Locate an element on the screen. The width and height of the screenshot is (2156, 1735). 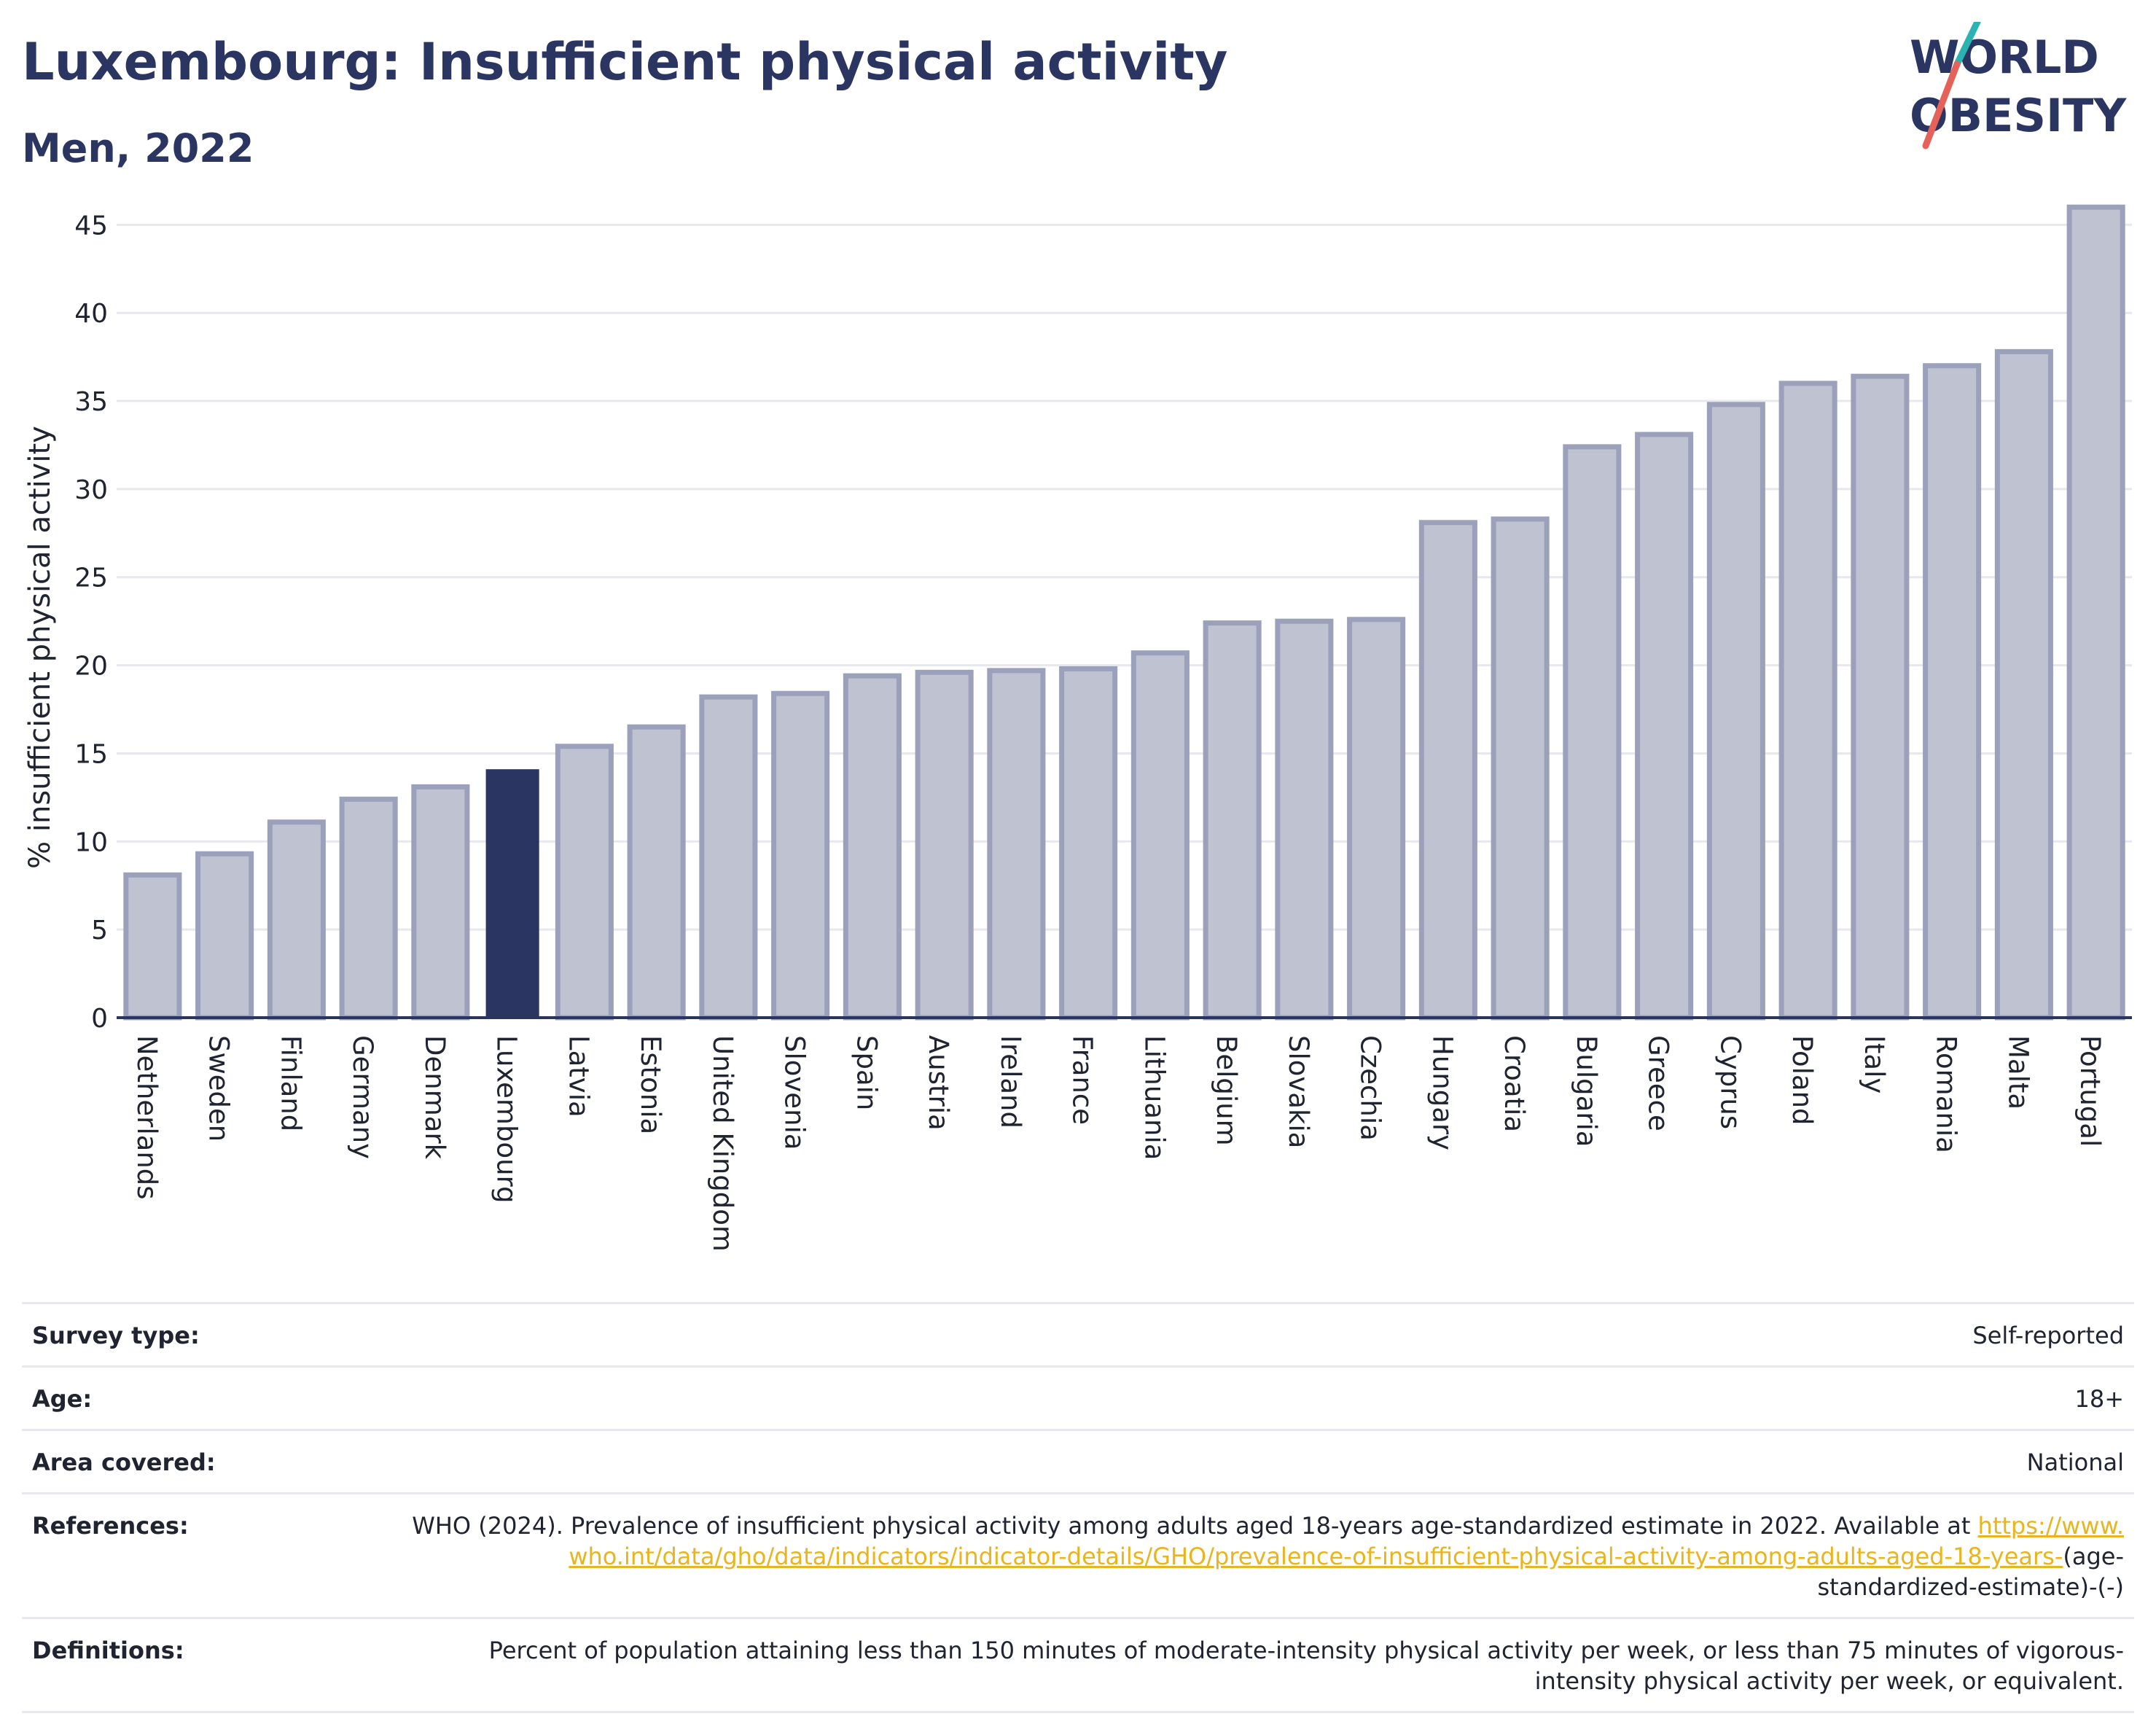
x-tick-label: Croatia is located at coordinates (1515, 1083).